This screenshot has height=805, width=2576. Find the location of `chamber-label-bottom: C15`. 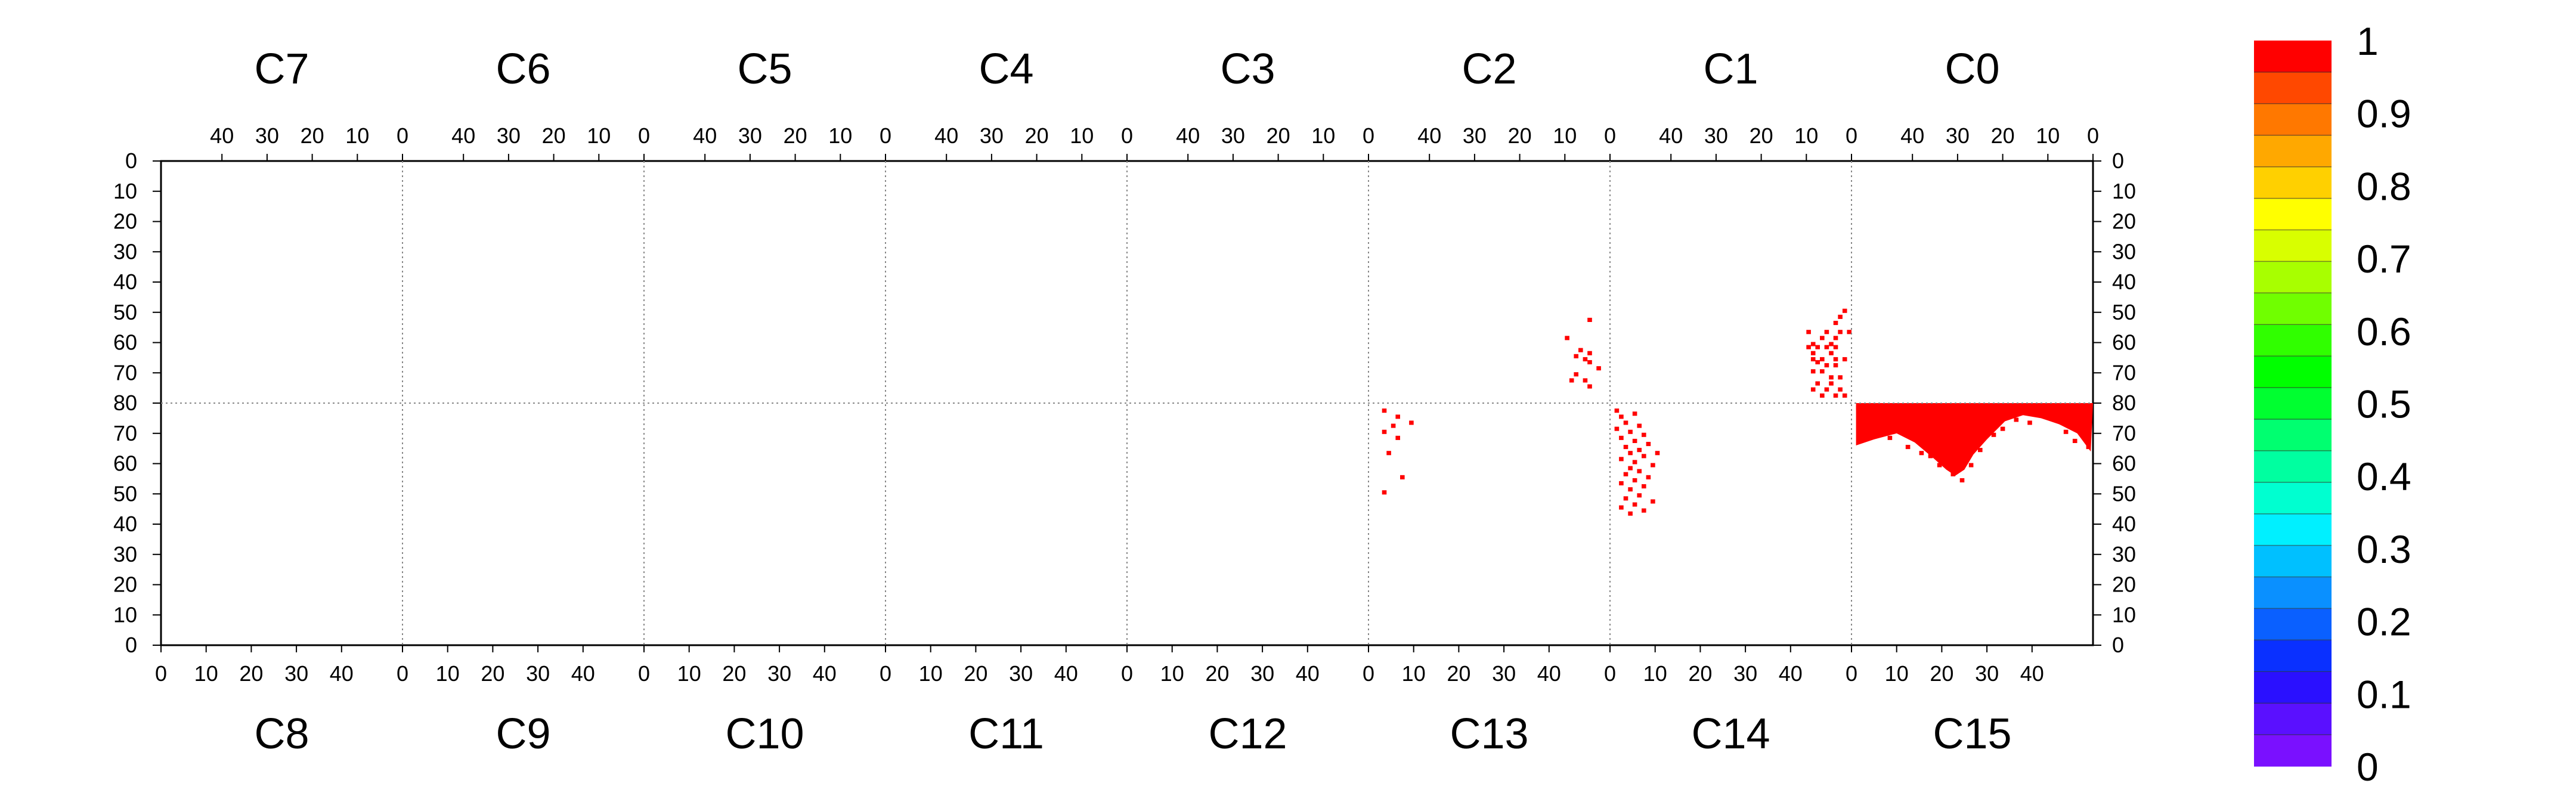

chamber-label-bottom: C15 is located at coordinates (1972, 734).